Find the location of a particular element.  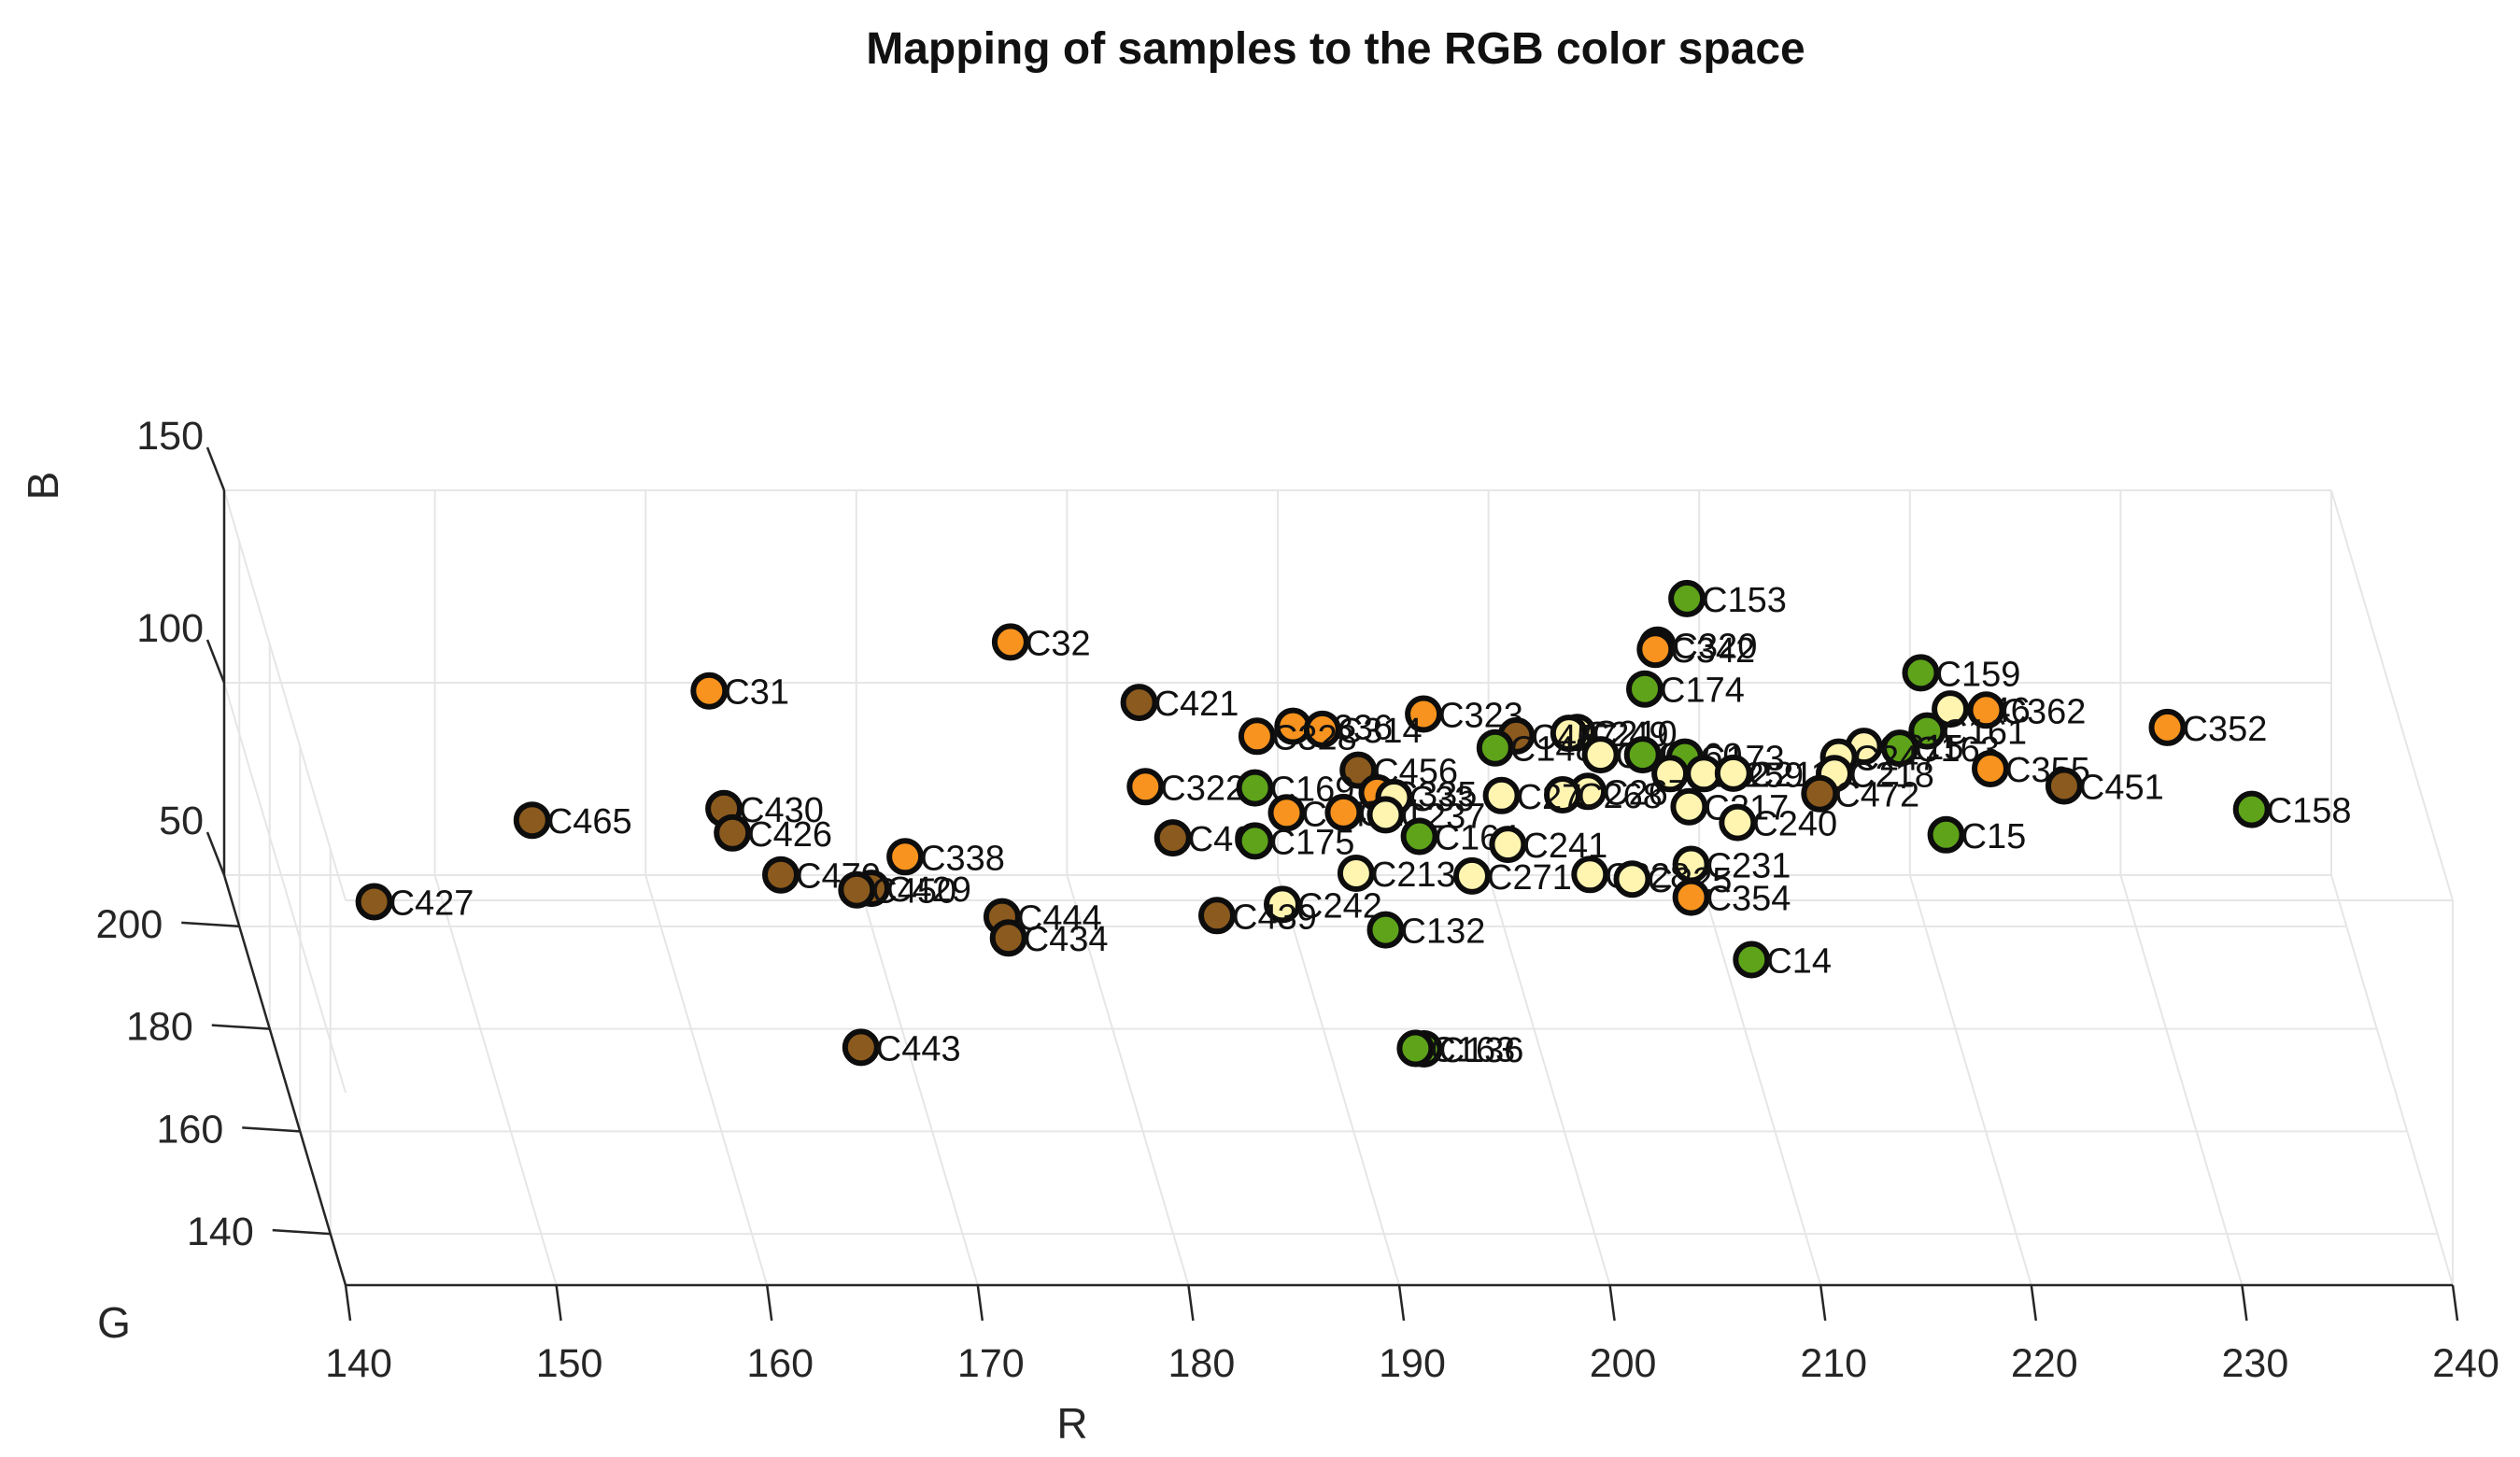

y-tick-label: 140 is located at coordinates (220, 1231).